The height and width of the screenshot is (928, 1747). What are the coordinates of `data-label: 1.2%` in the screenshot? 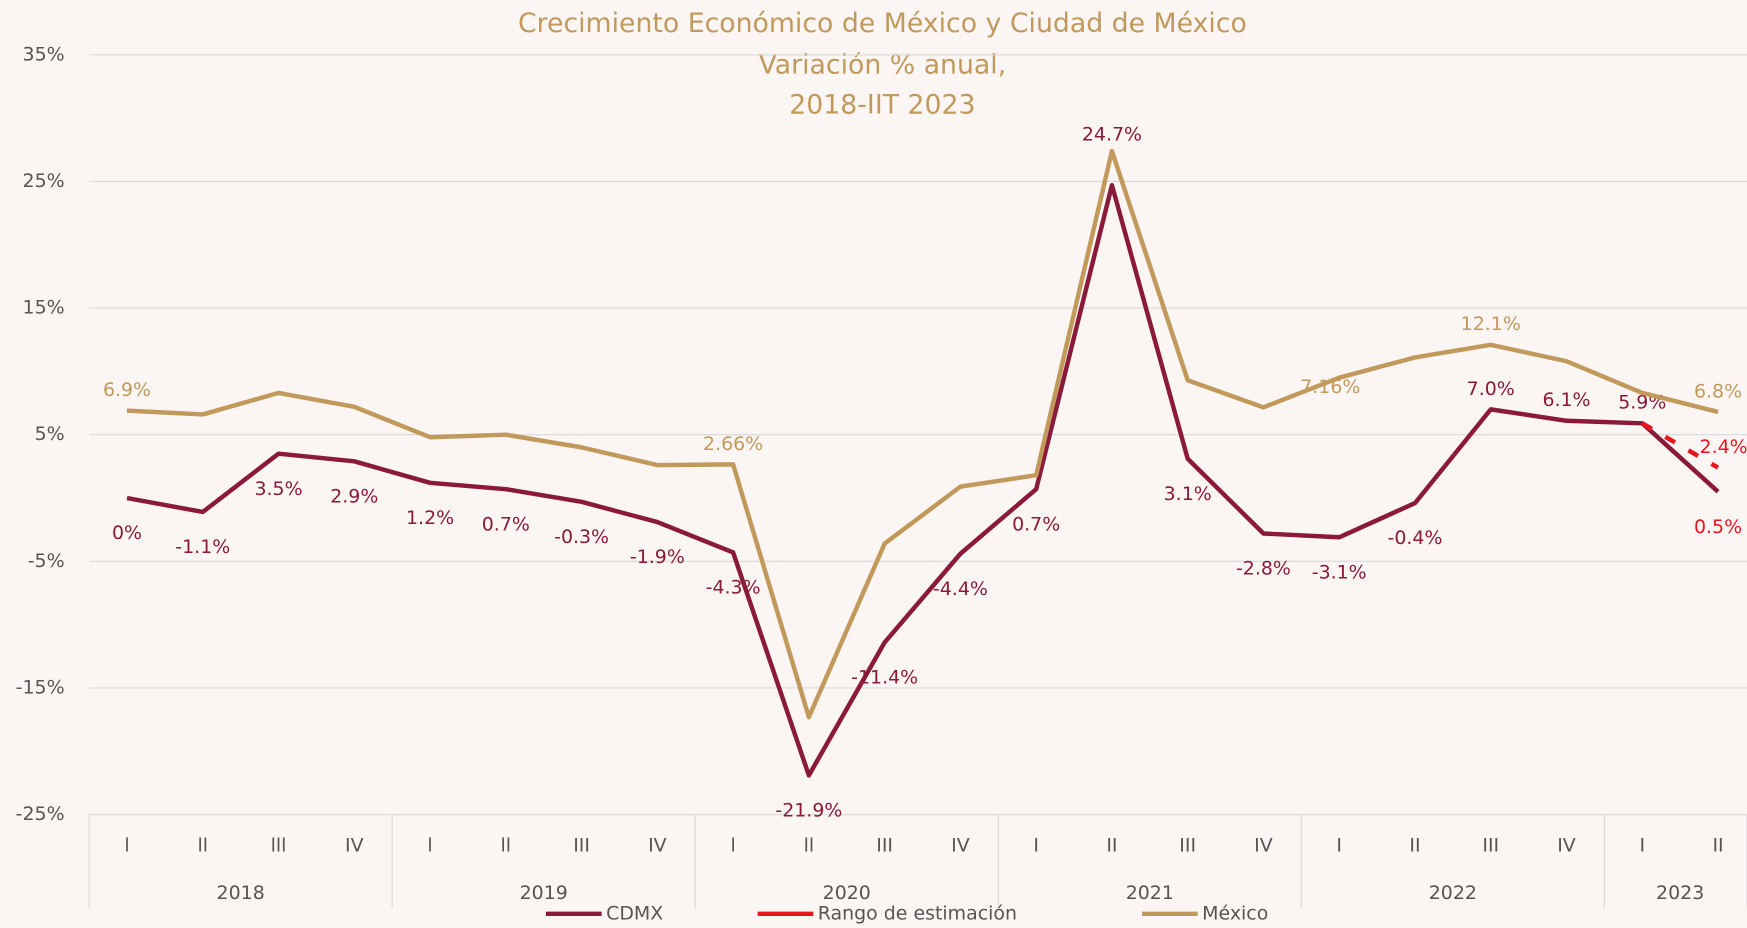 It's located at (430, 518).